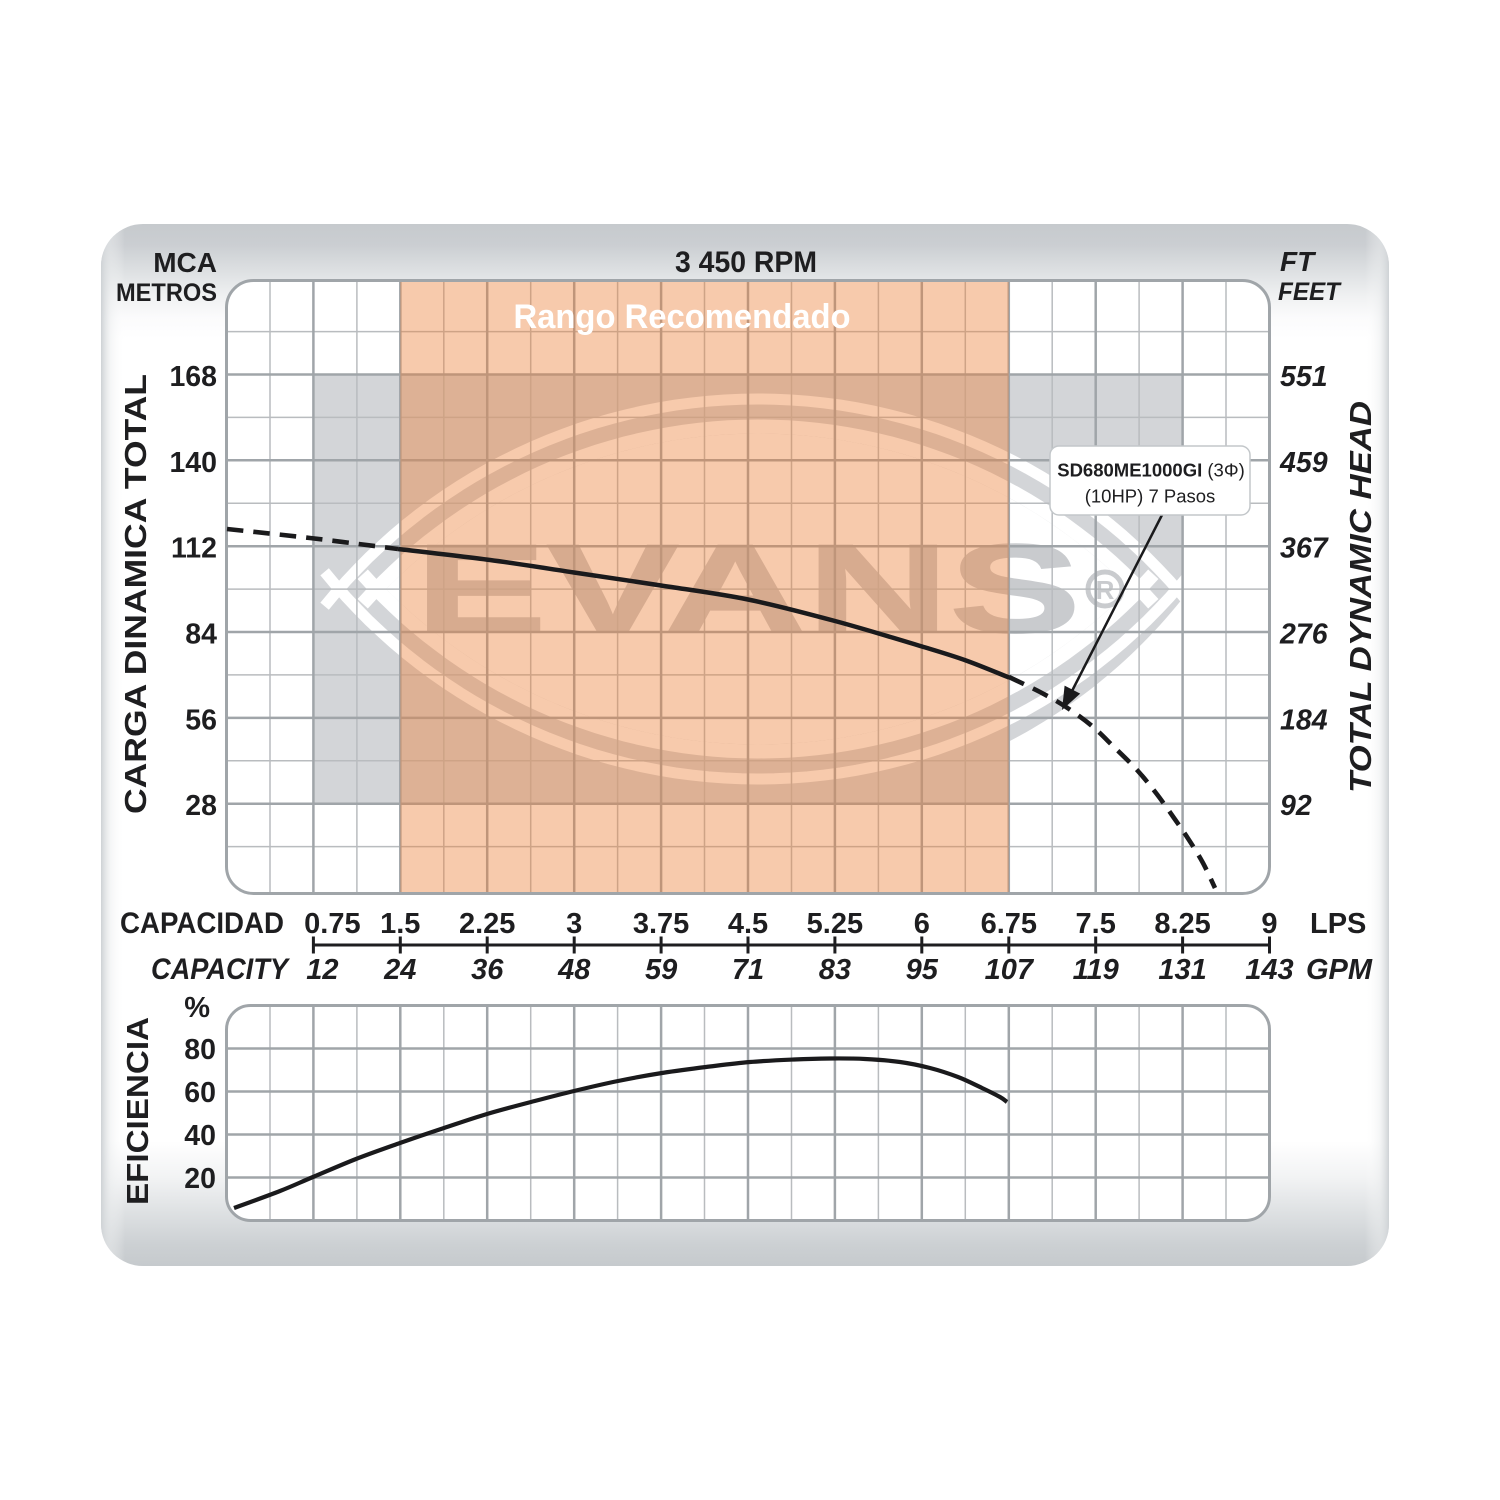 This screenshot has height=1500, width=1500. Describe the element at coordinates (1269, 924) in the screenshot. I see `svg-text: 9` at that location.